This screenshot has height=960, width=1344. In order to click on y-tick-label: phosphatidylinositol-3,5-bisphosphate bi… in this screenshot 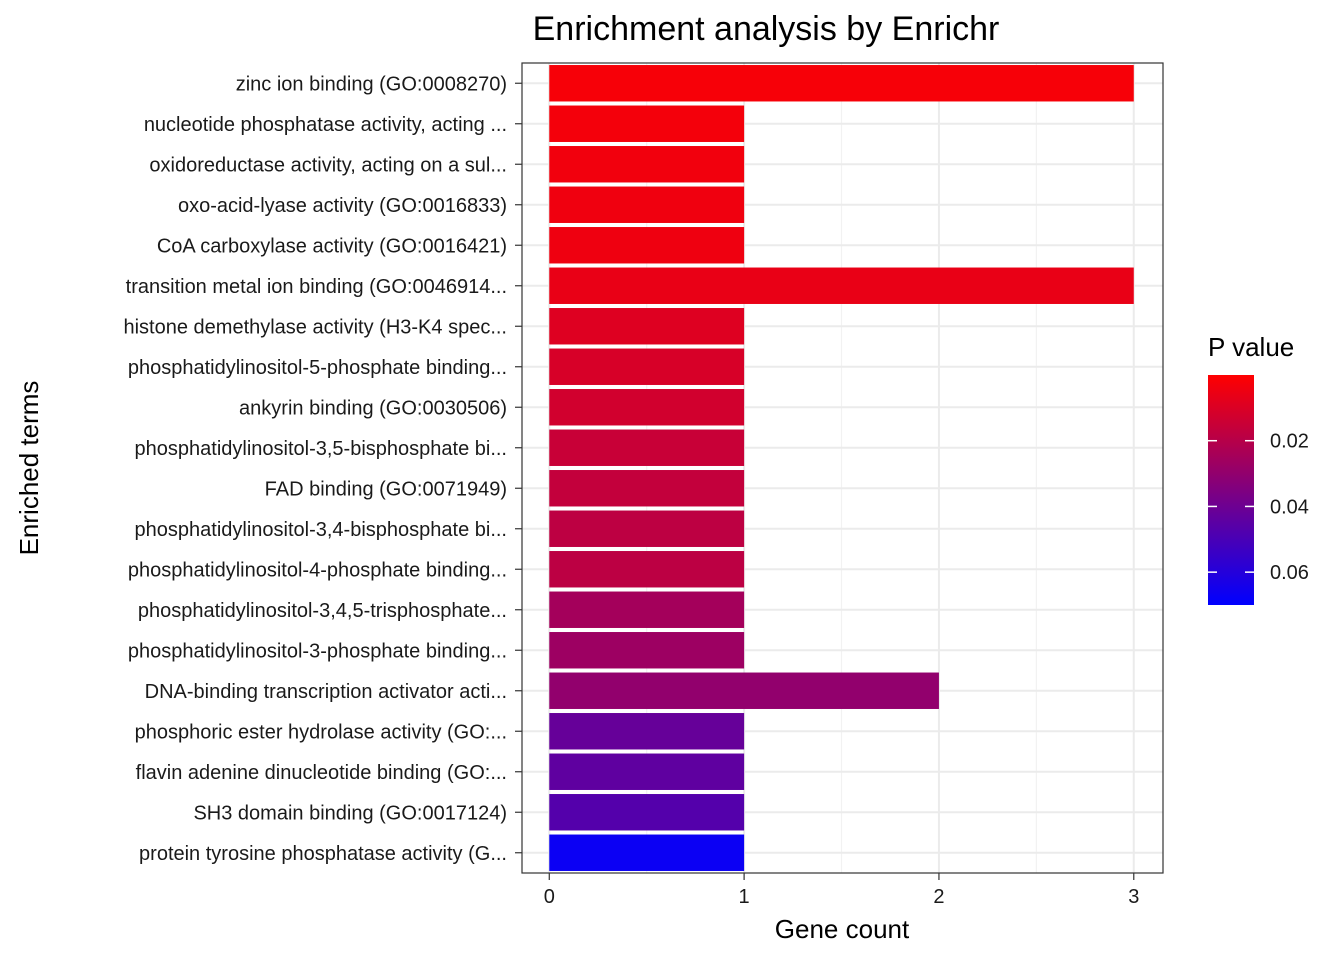, I will do `click(321, 449)`.